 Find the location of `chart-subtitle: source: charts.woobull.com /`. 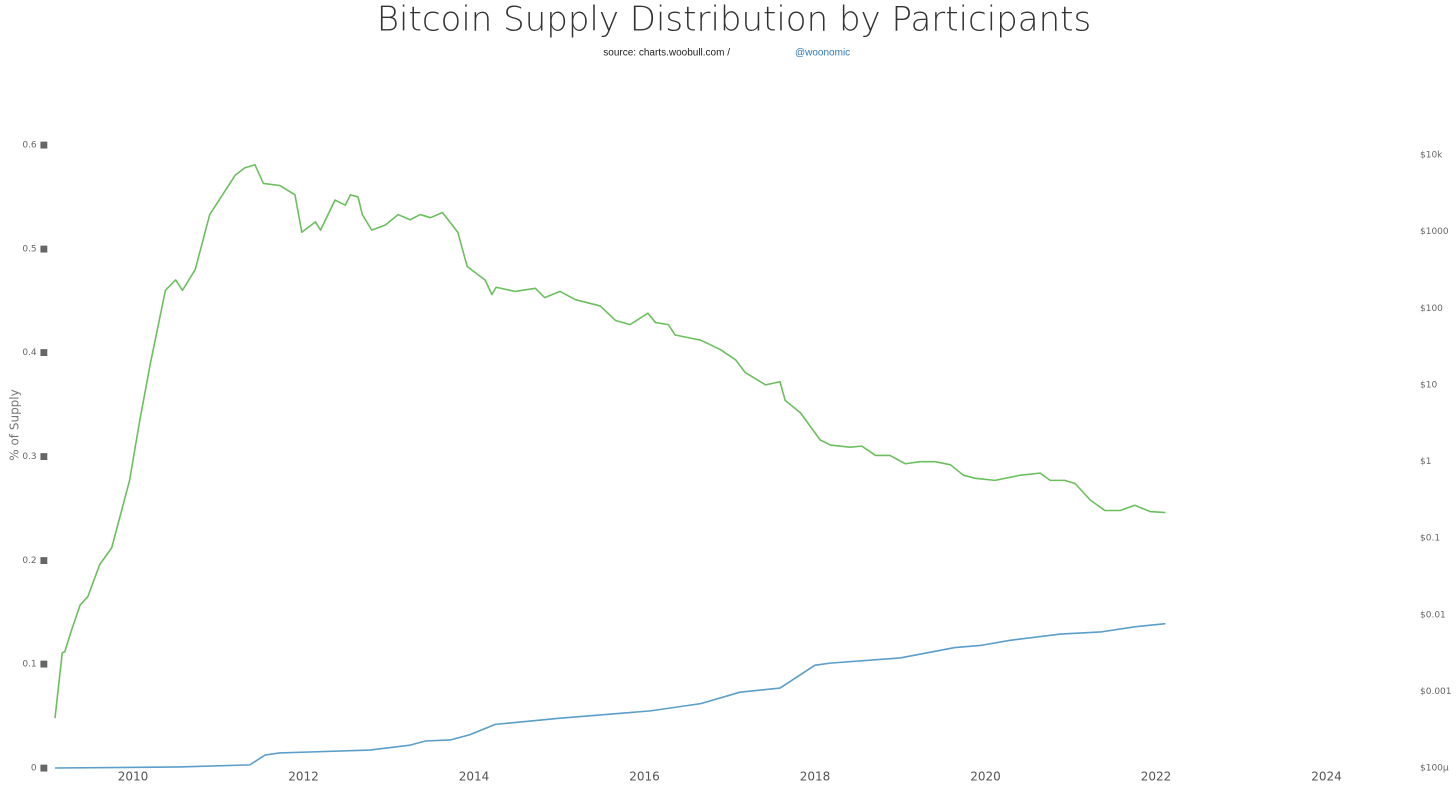

chart-subtitle: source: charts.woobull.com / is located at coordinates (666, 53).